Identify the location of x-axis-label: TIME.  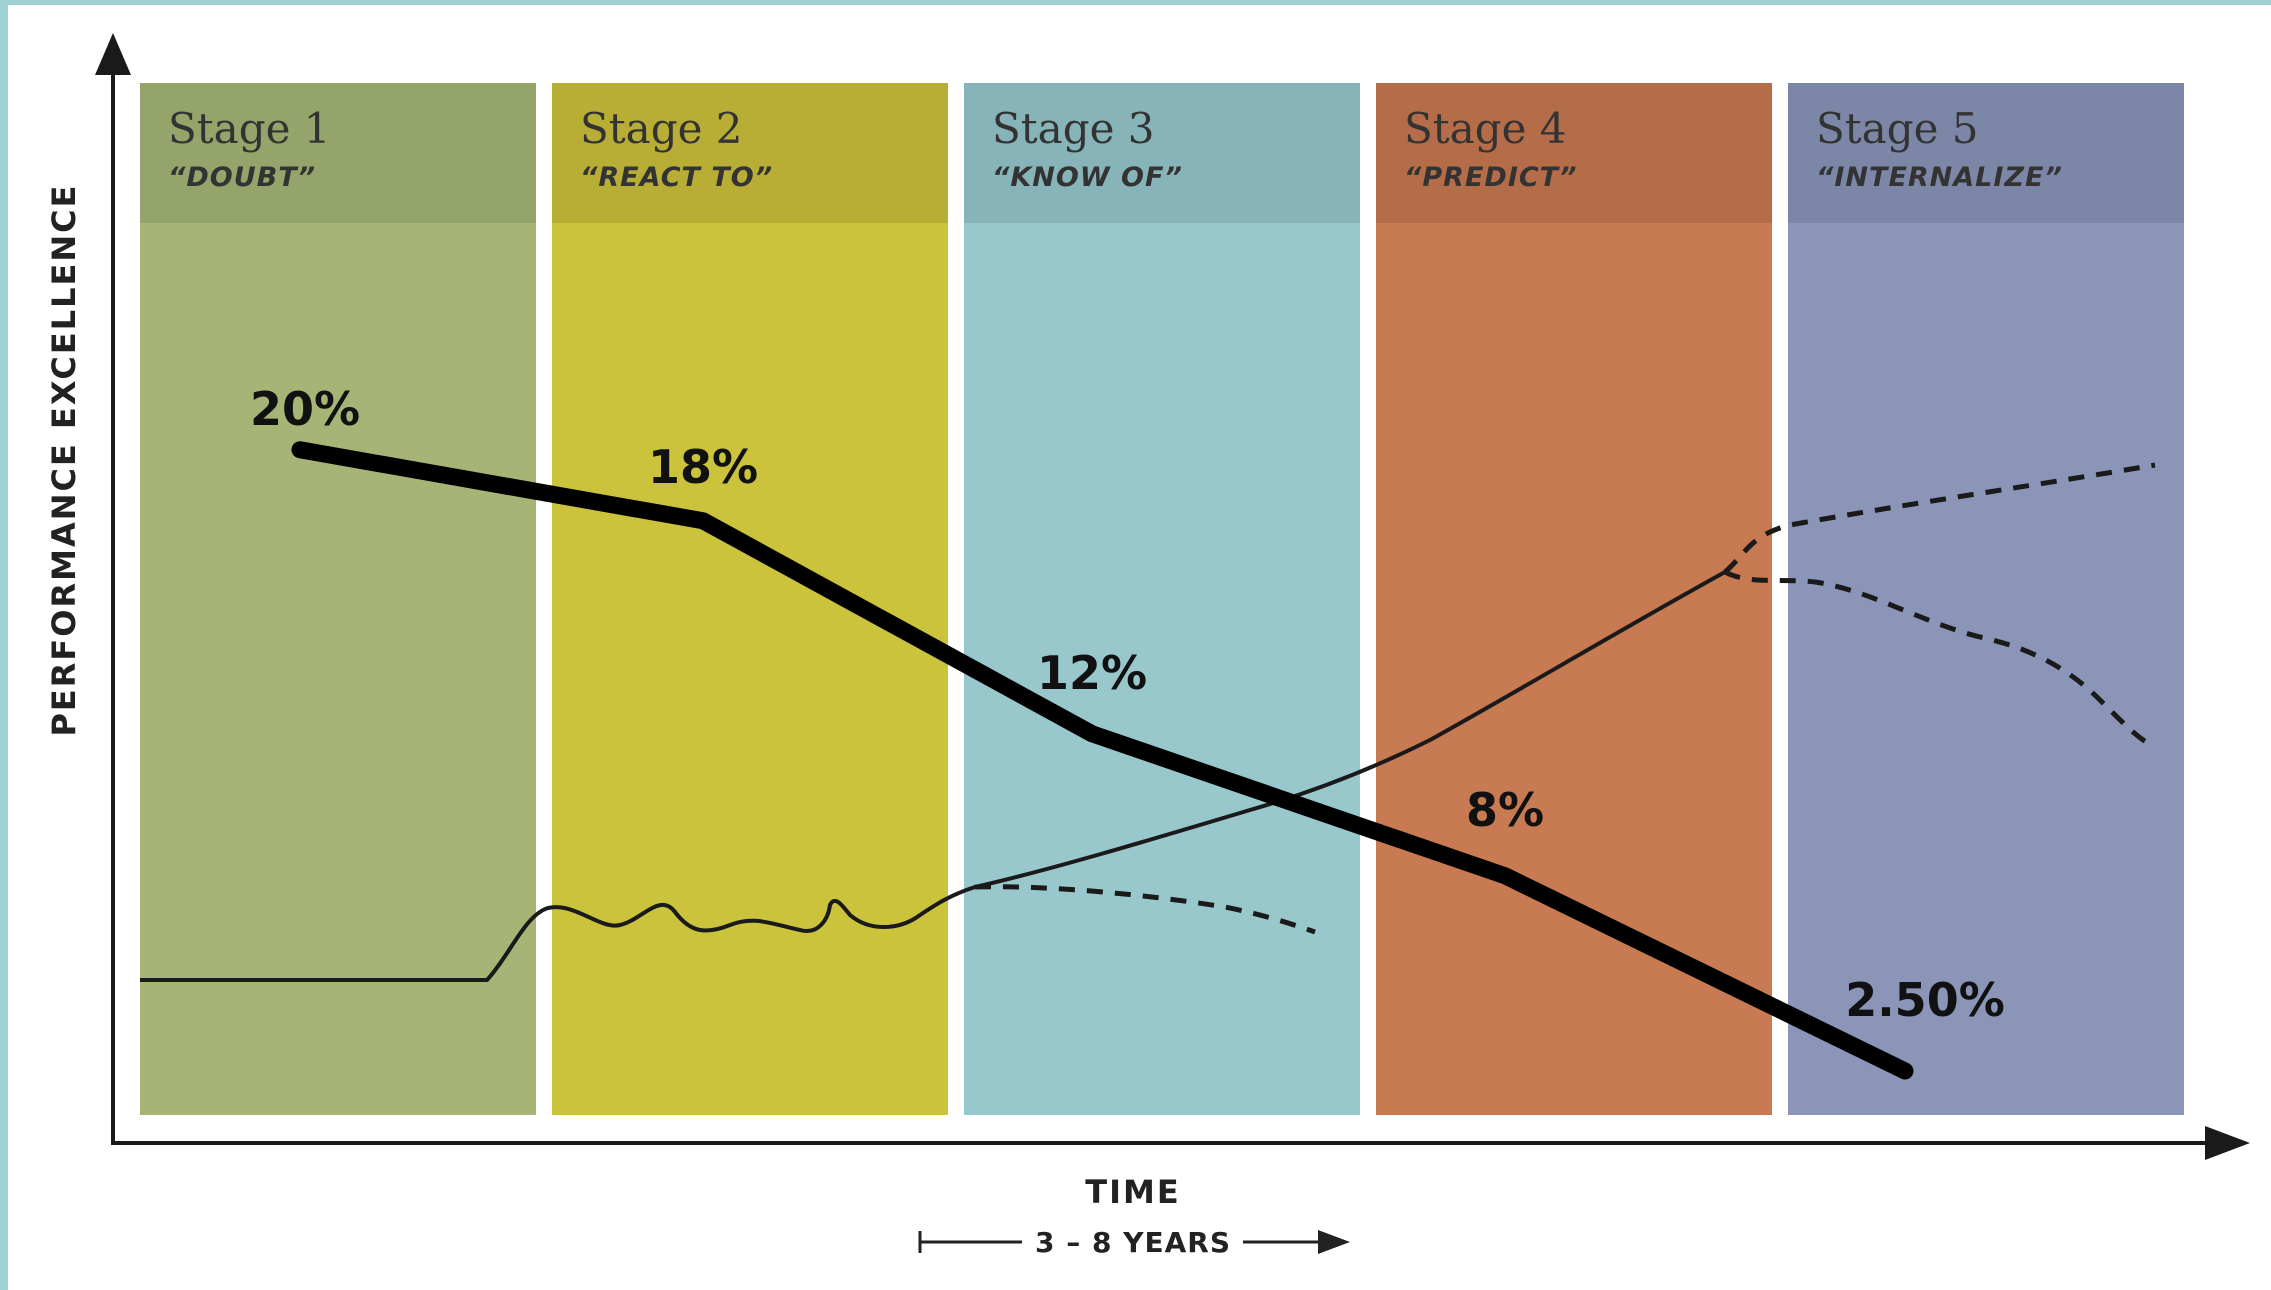
(1132, 1192).